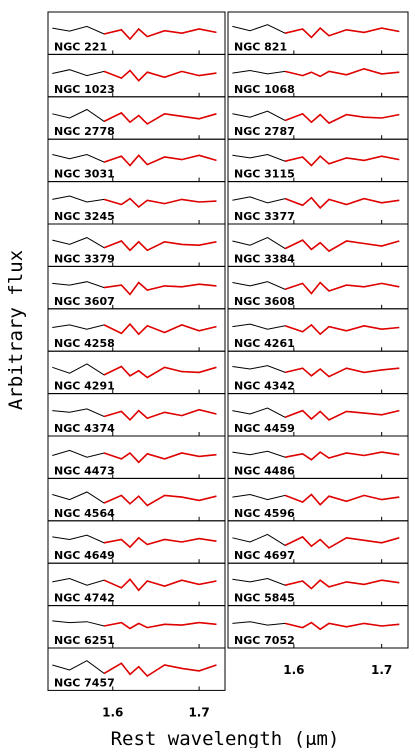 Image resolution: width=415 pixels, height=752 pixels. I want to click on panel-label: NGC 7457, so click(84, 682).